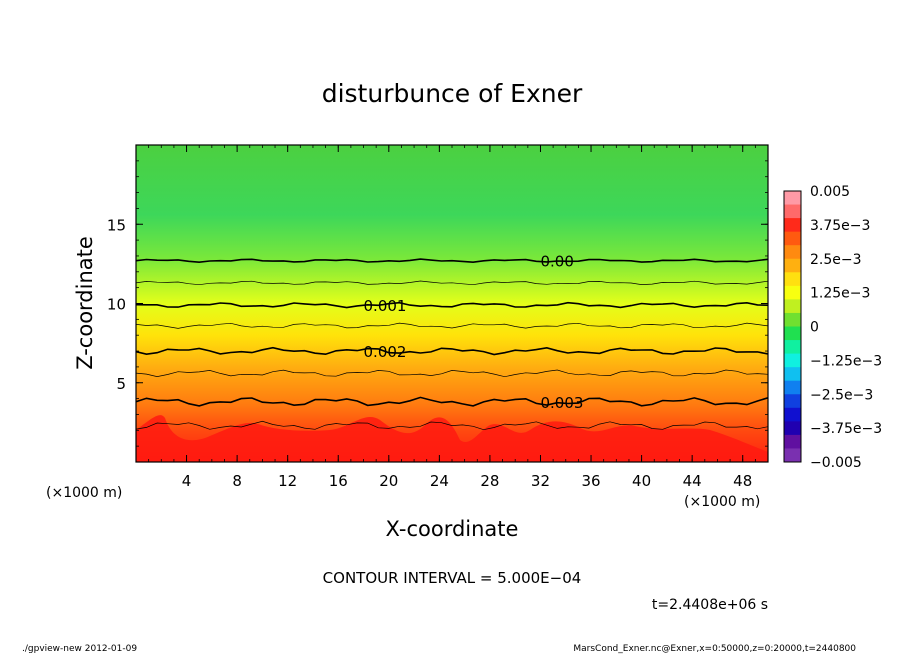 This screenshot has height=654, width=904. Describe the element at coordinates (836, 260) in the screenshot. I see `colorbar-label: 2.5e−3` at that location.